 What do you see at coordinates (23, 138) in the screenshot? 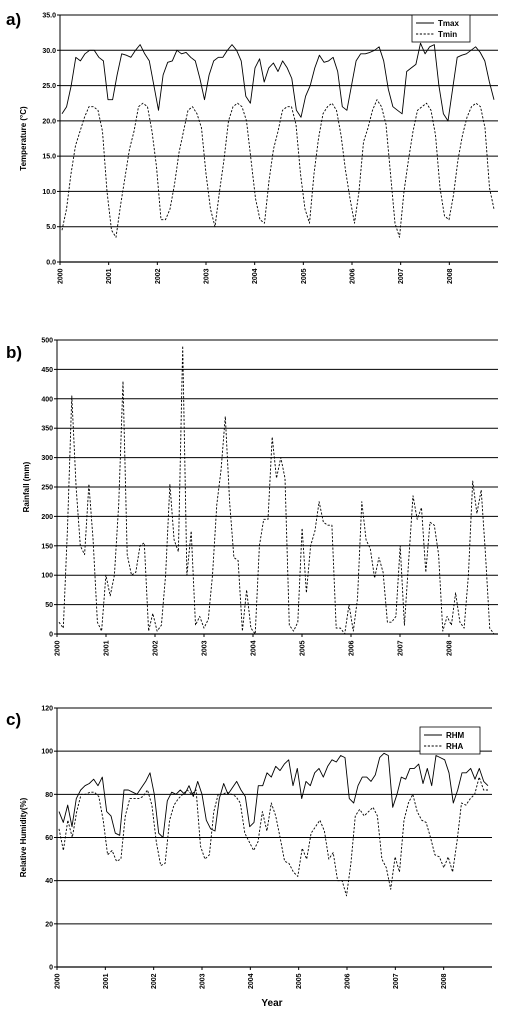
I see `y-axis-label: Temperature (°C)` at bounding box center [23, 138].